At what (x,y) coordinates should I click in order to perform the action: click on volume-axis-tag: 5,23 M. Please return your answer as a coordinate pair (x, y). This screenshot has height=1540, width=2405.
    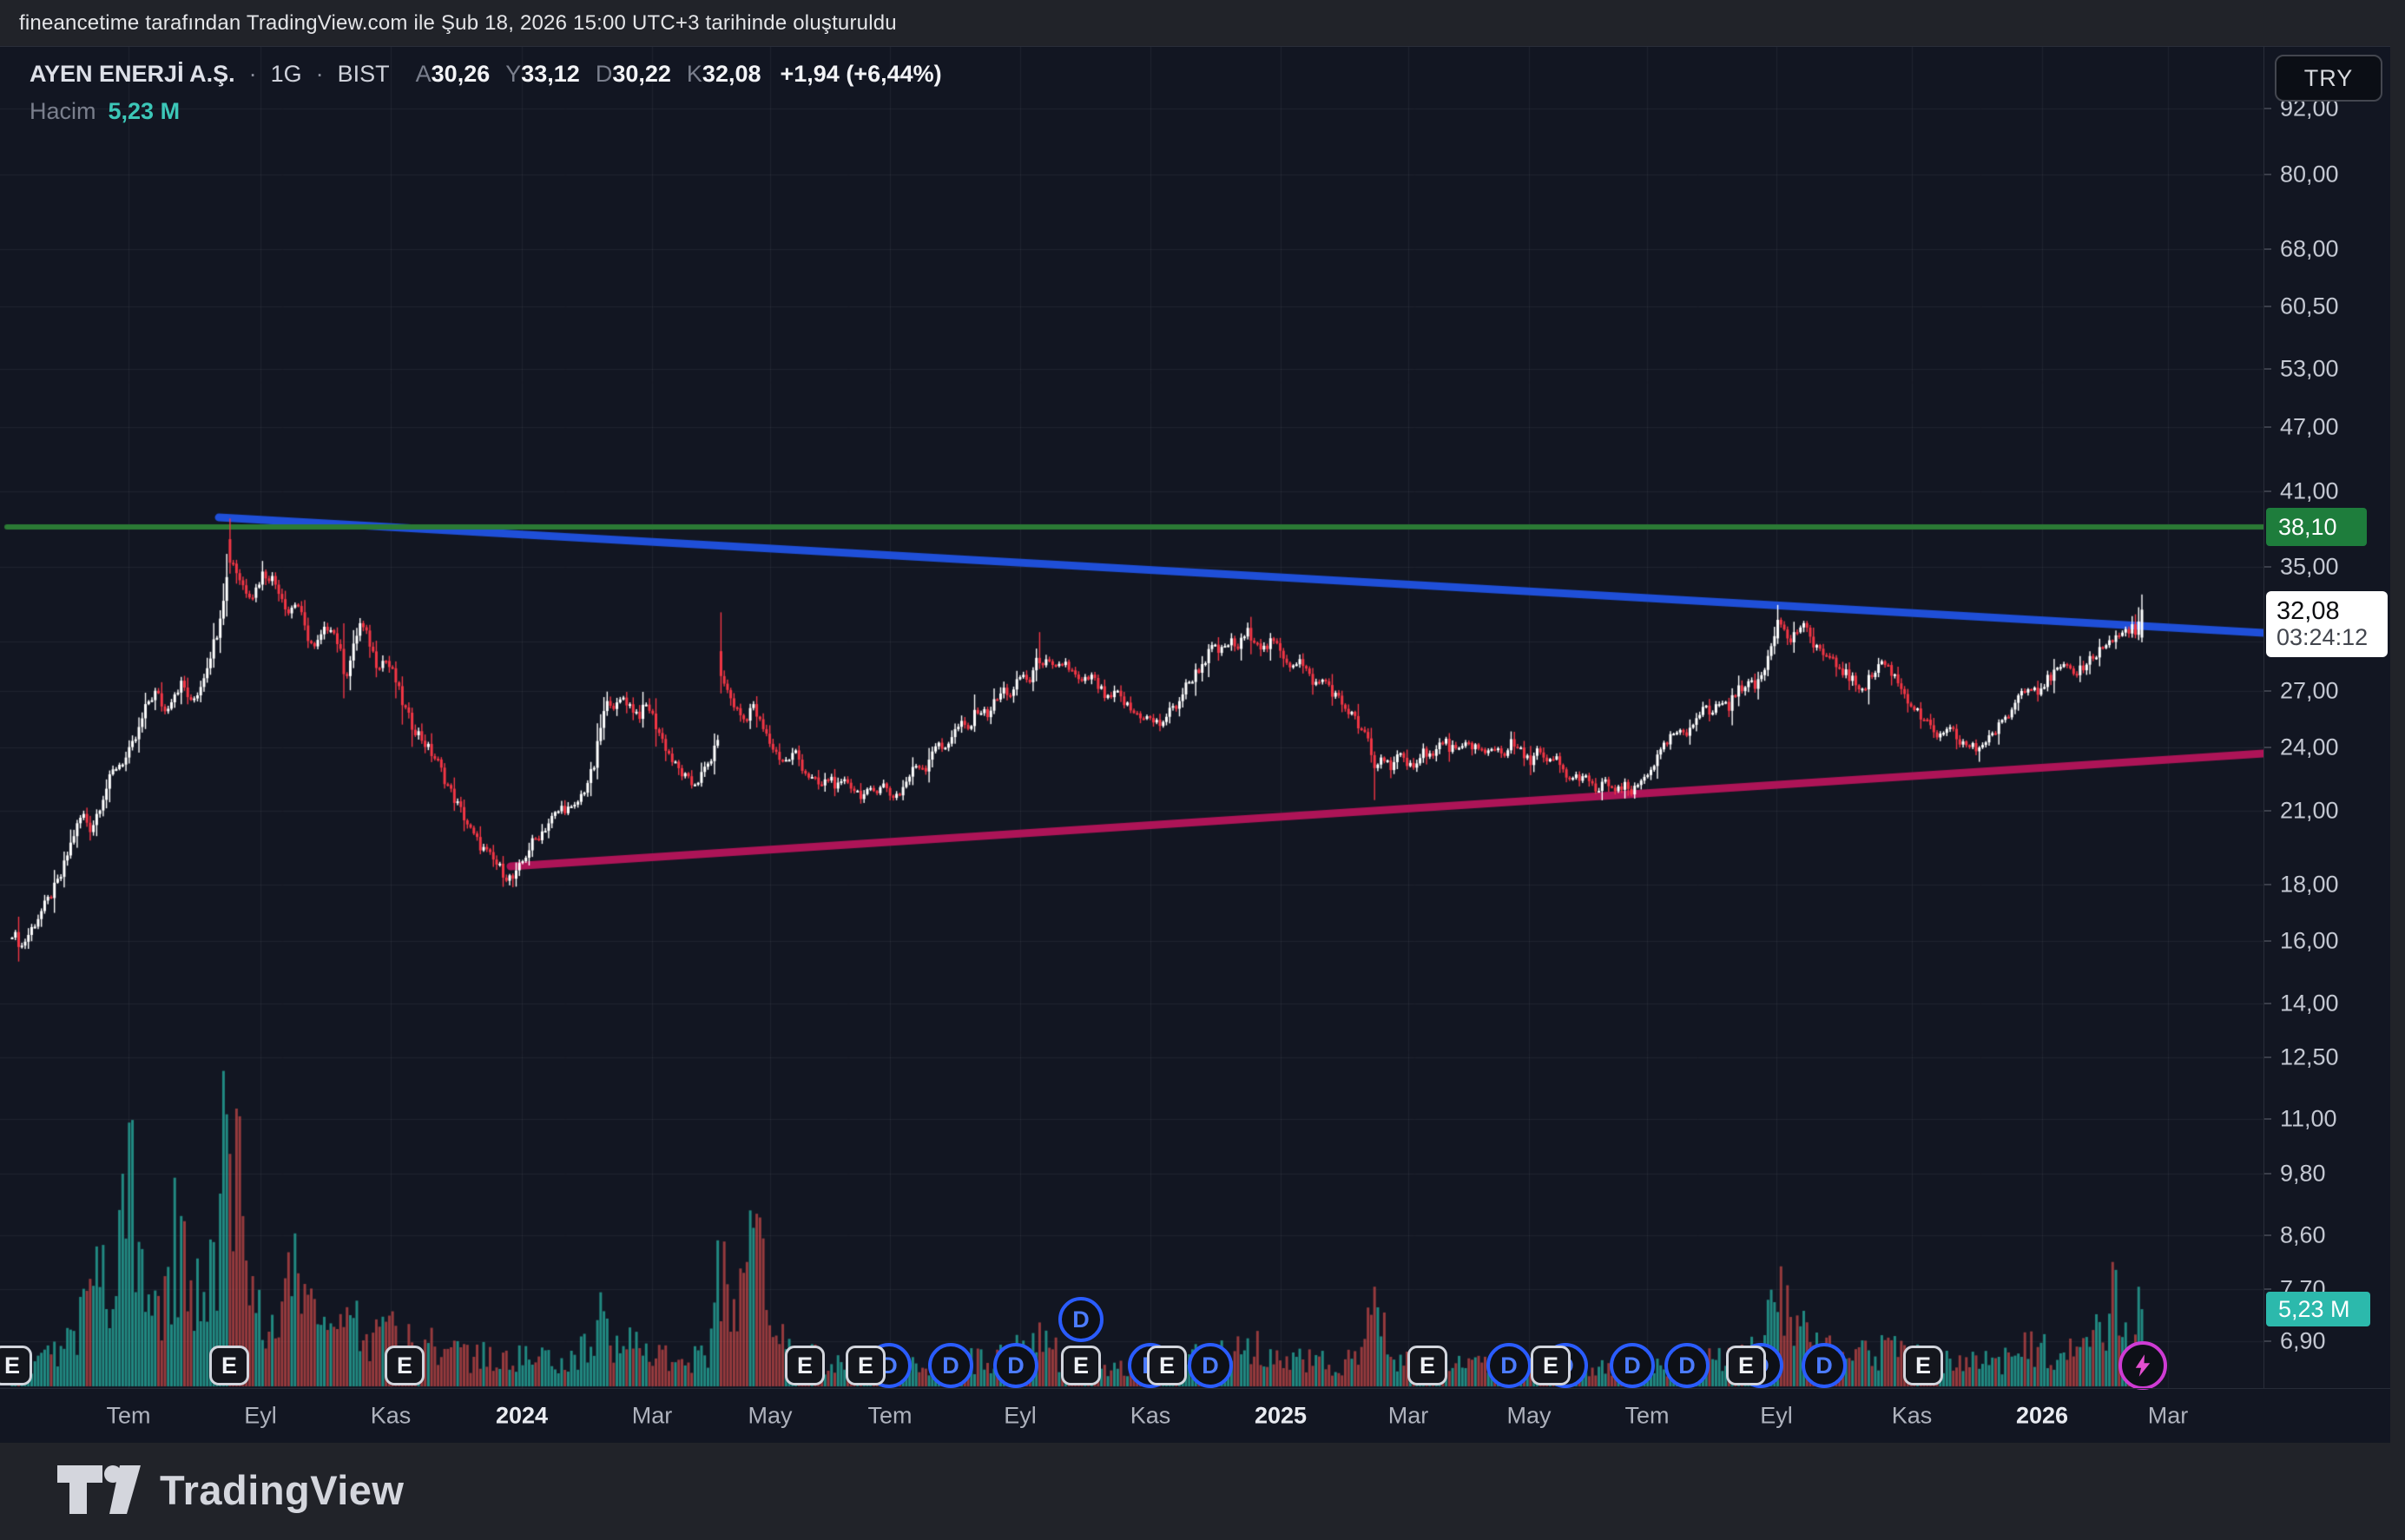
    Looking at the image, I should click on (2318, 1309).